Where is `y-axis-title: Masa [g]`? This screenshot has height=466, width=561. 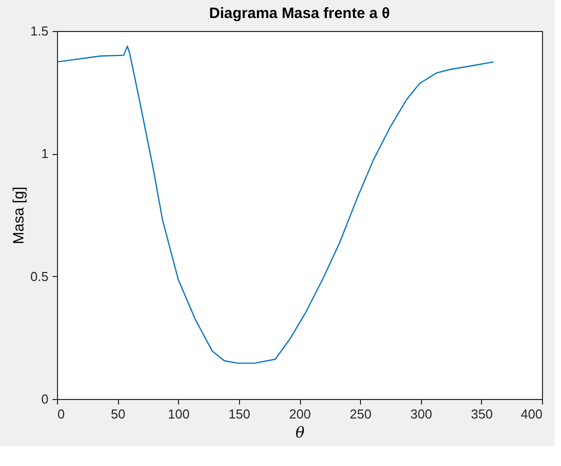 y-axis-title: Masa [g] is located at coordinates (19, 215).